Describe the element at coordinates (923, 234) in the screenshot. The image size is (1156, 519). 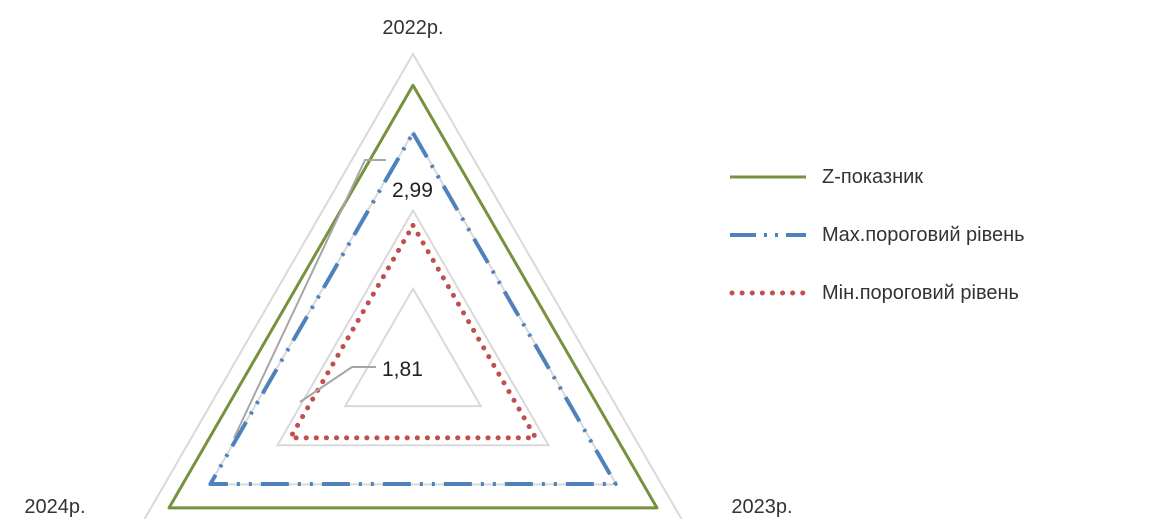
I see `legend-label-max: Max.пороговий рівень` at that location.